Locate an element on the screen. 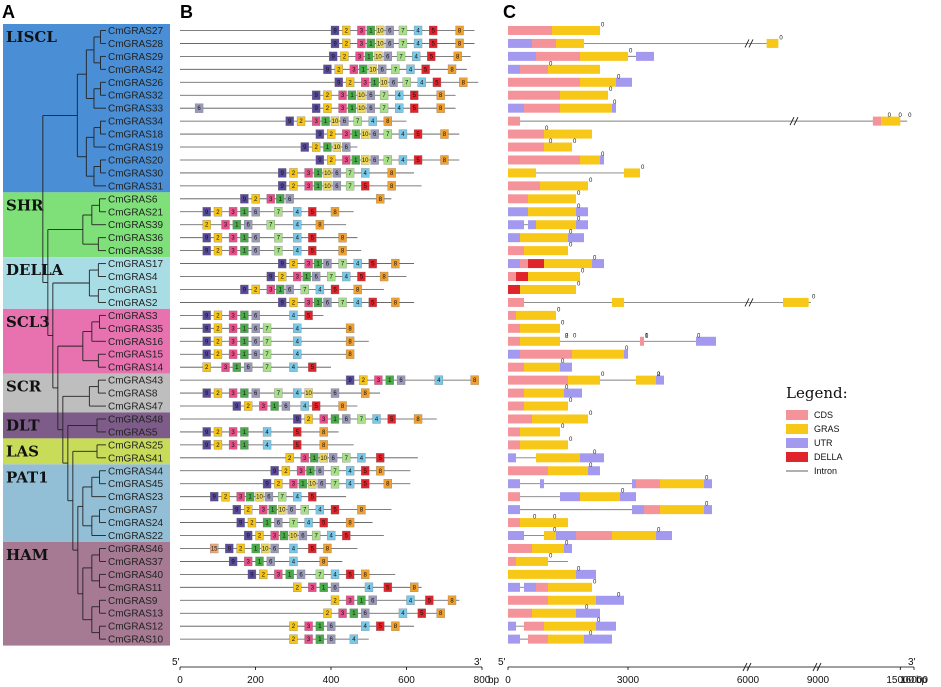 Image resolution: width=941 pixels, height=687 pixels. gene-label: CmGRAS40 is located at coordinates (135, 575).